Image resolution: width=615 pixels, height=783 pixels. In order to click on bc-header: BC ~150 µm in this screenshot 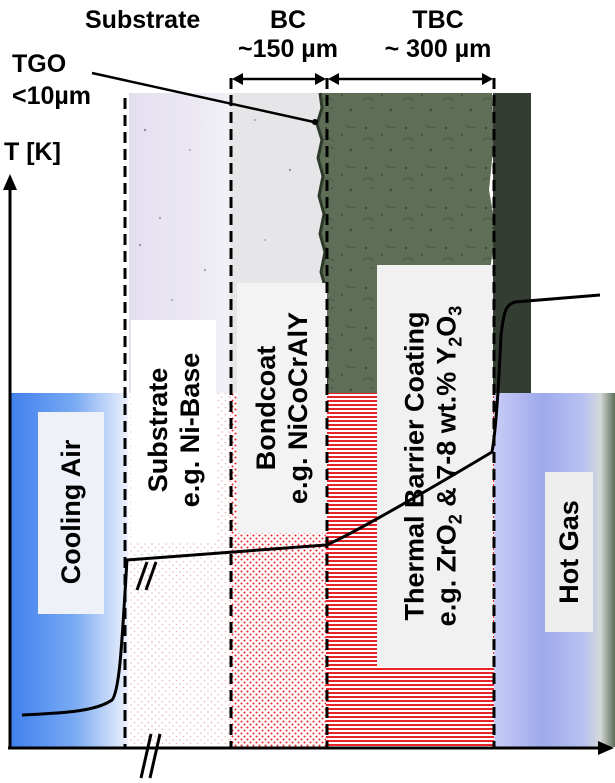, I will do `click(288, 35)`.